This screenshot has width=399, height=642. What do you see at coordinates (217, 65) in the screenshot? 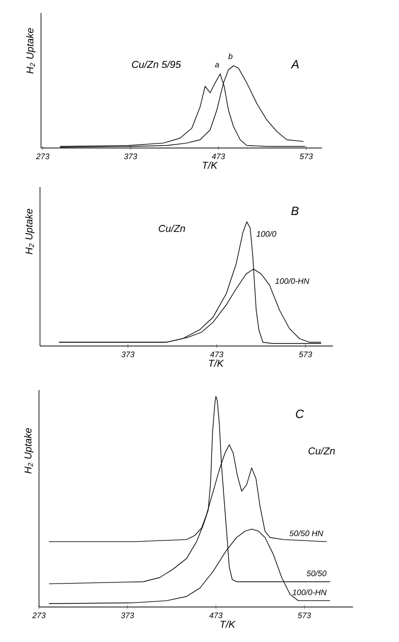
I see `series-label: a` at bounding box center [217, 65].